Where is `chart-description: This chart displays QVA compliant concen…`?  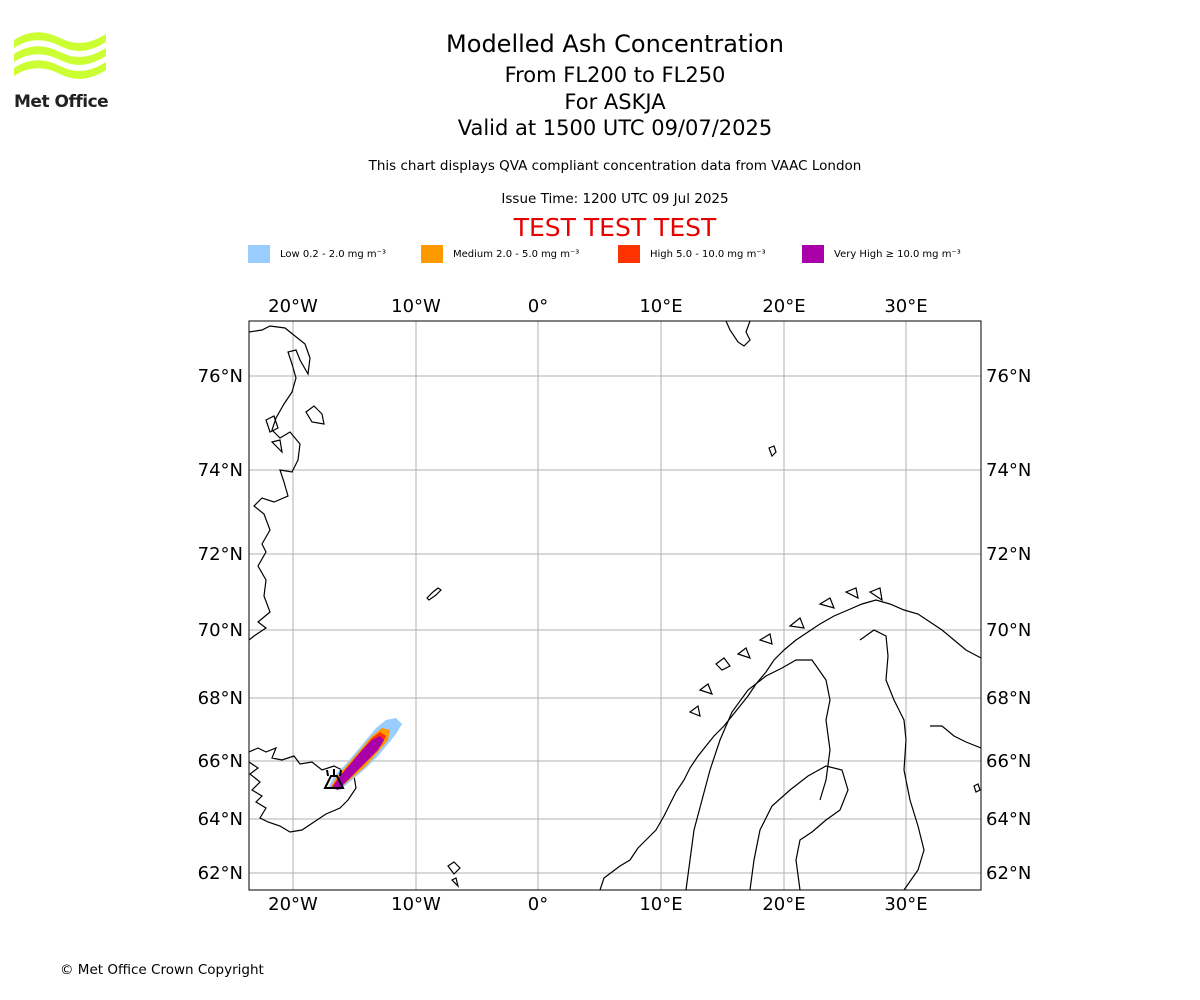 chart-description: This chart displays QVA compliant concen… is located at coordinates (615, 166).